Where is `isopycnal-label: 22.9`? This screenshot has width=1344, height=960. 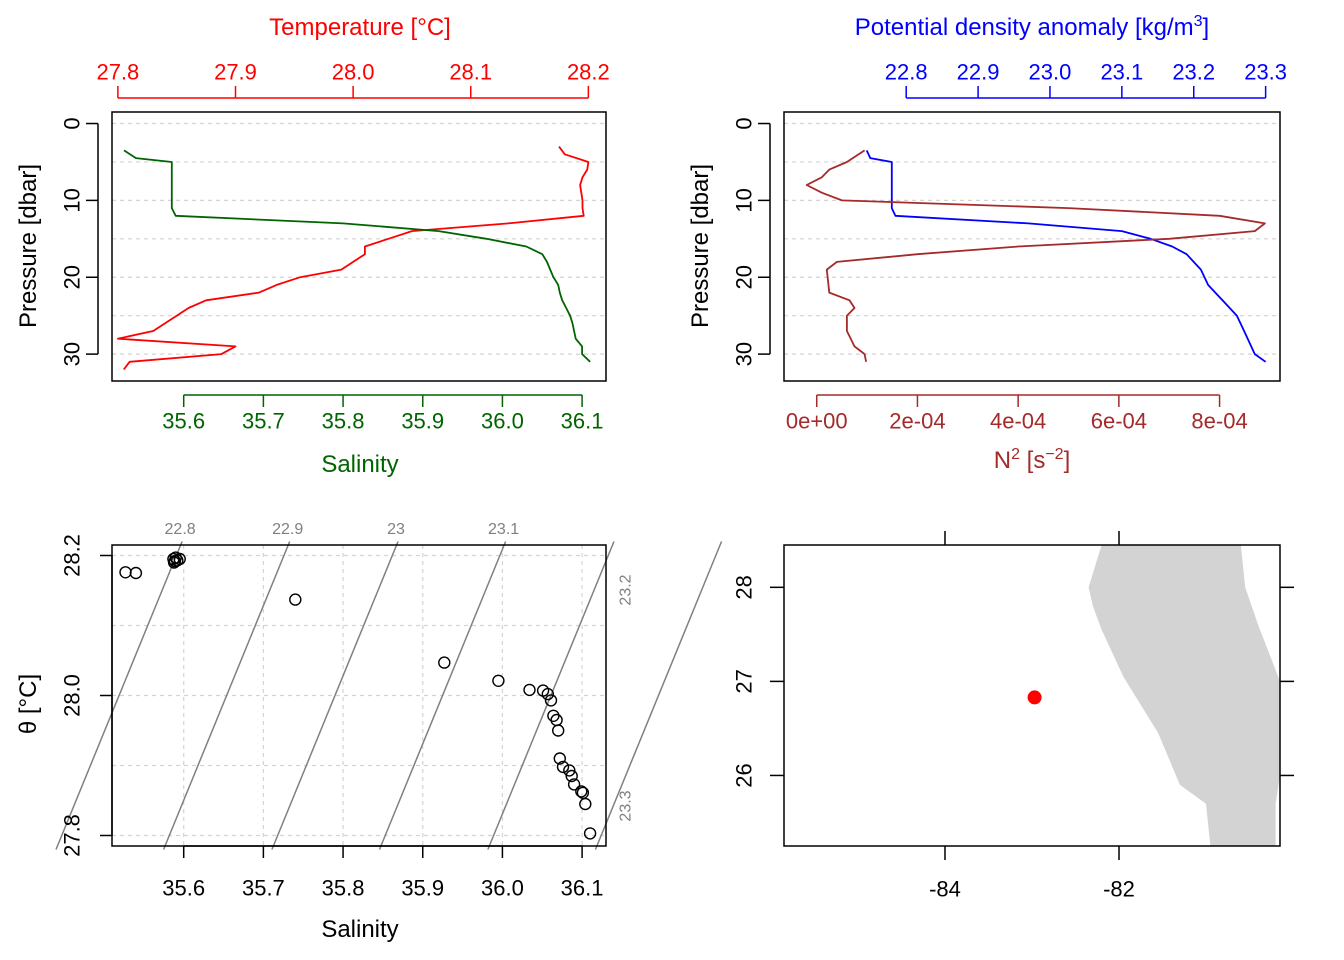 isopycnal-label: 22.9 is located at coordinates (287, 529).